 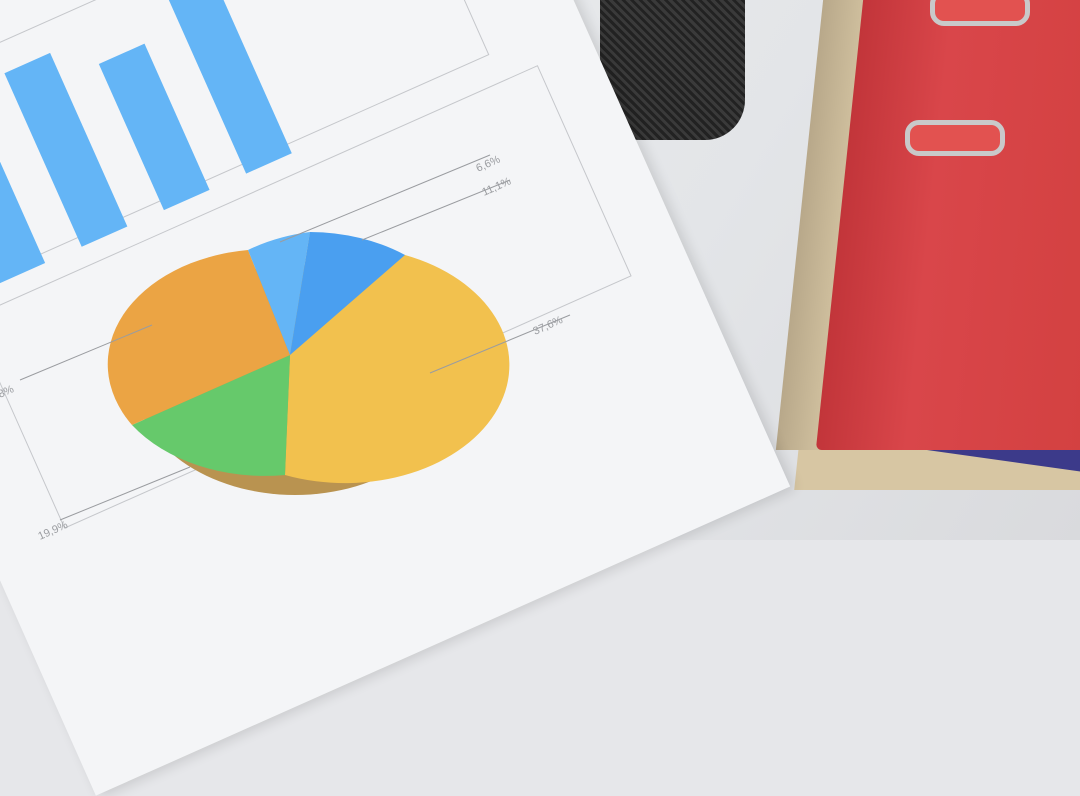 I want to click on pie-slice-blue, so click(x=347, y=293).